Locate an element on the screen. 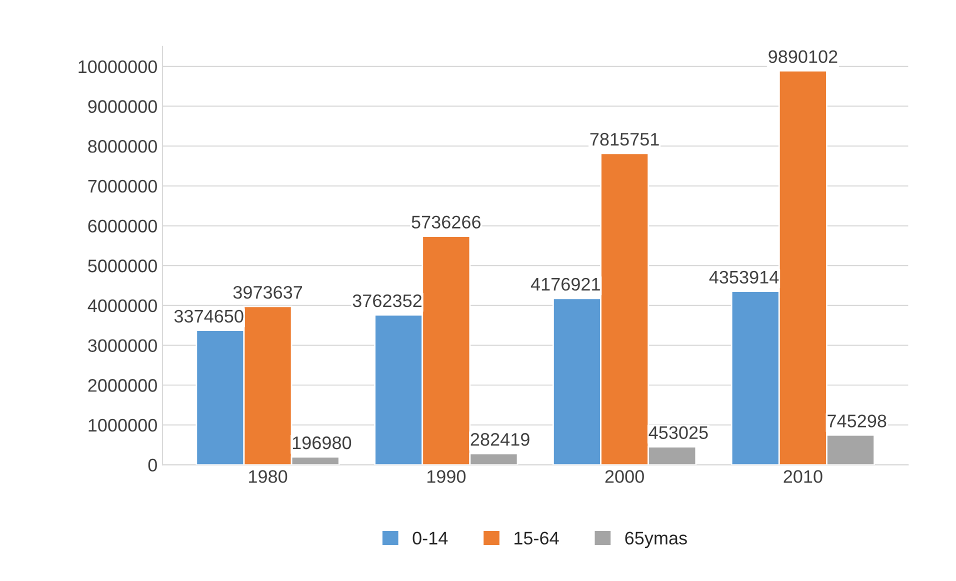 The image size is (956, 581). legend-label: 15-64 is located at coordinates (536, 538).